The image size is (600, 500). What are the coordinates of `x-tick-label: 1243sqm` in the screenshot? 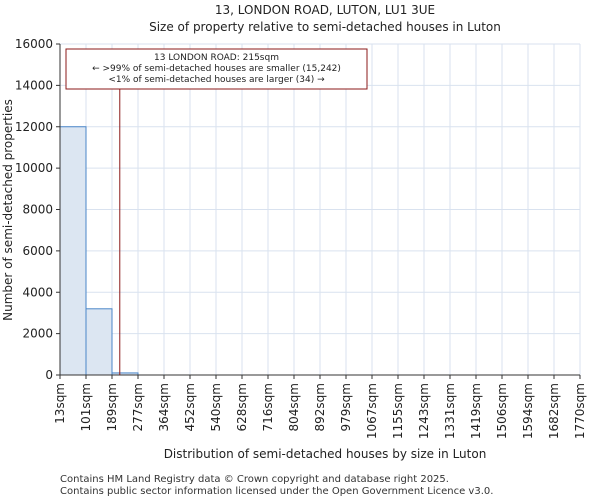 It's located at (424, 411).